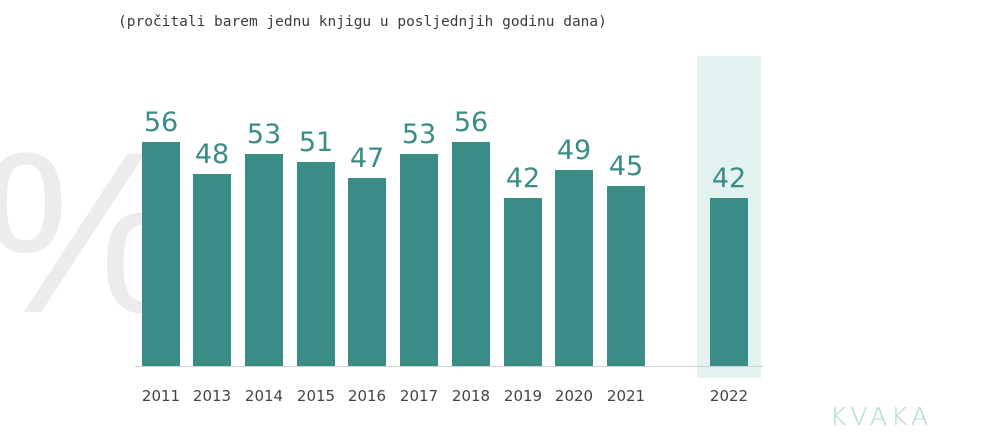 This screenshot has height=436, width=1002. What do you see at coordinates (316, 264) in the screenshot?
I see `bar-2015` at bounding box center [316, 264].